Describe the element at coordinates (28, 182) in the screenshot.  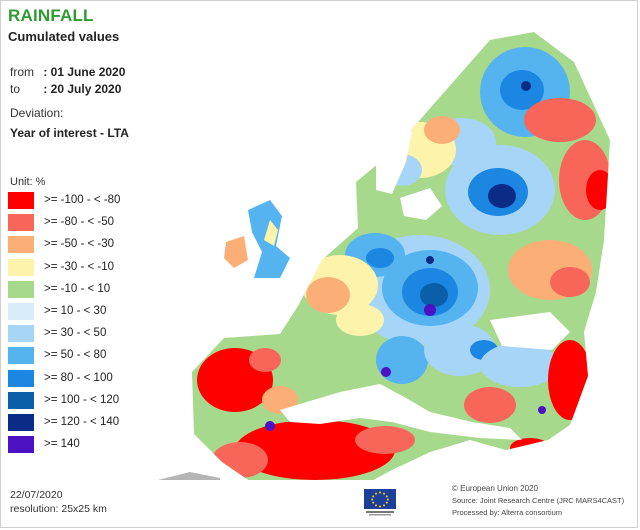
I see `legend-unit: Unit: %` at that location.